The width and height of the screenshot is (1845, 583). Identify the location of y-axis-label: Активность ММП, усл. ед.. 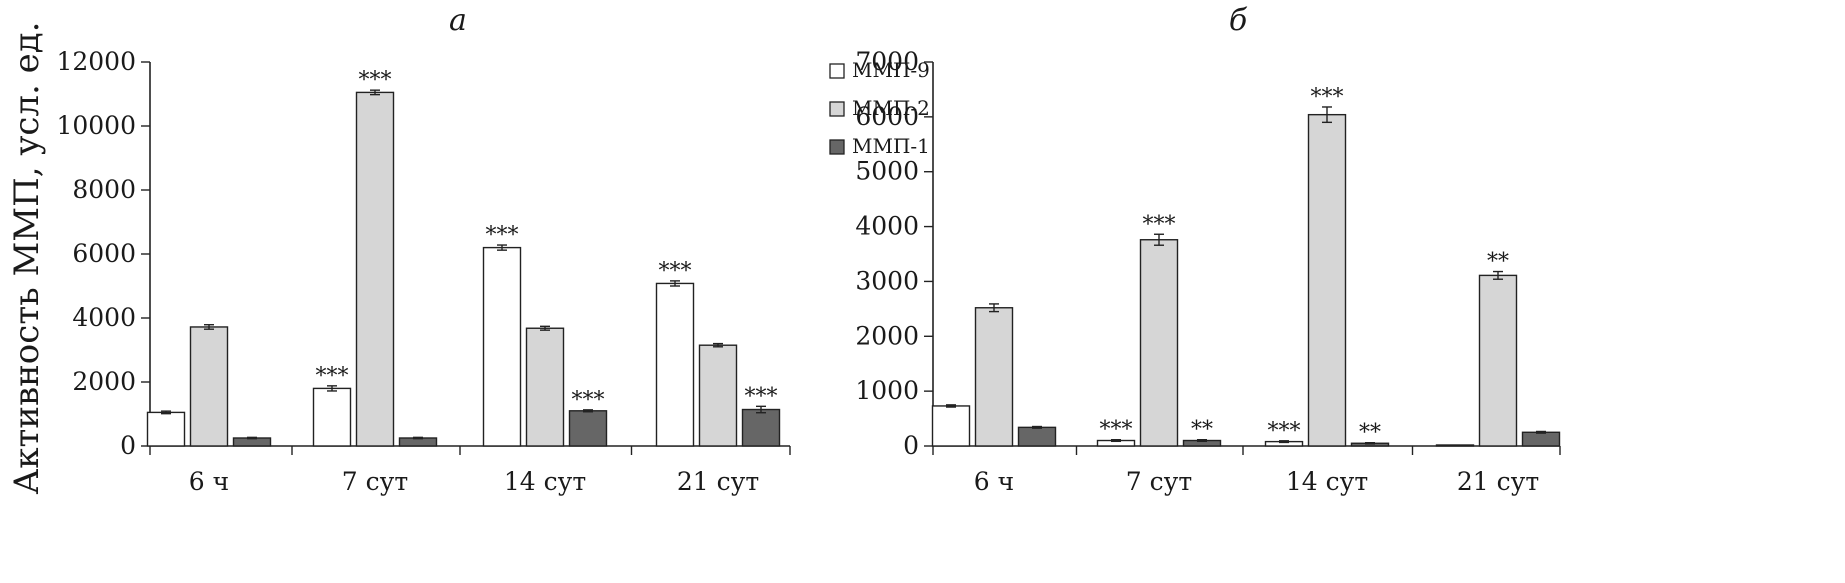
(27, 258).